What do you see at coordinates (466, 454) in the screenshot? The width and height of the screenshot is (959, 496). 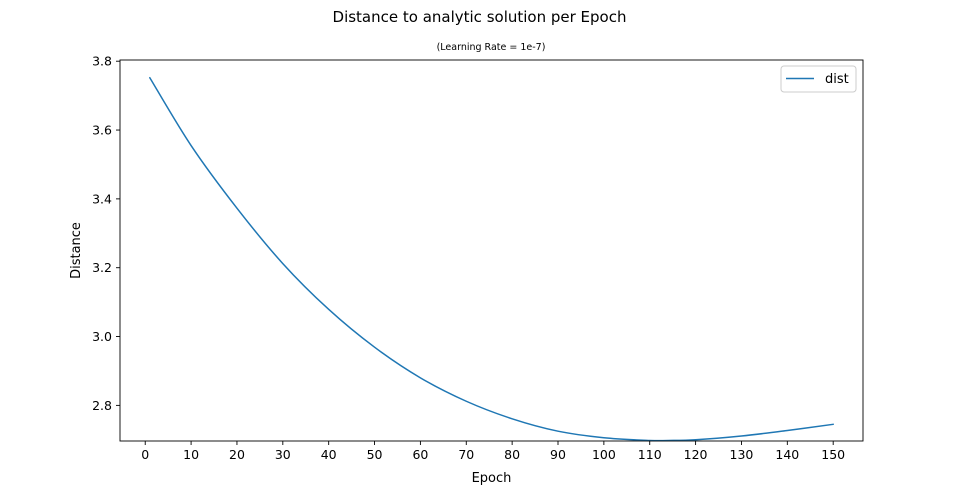 I see `x-tick-label: 70` at bounding box center [466, 454].